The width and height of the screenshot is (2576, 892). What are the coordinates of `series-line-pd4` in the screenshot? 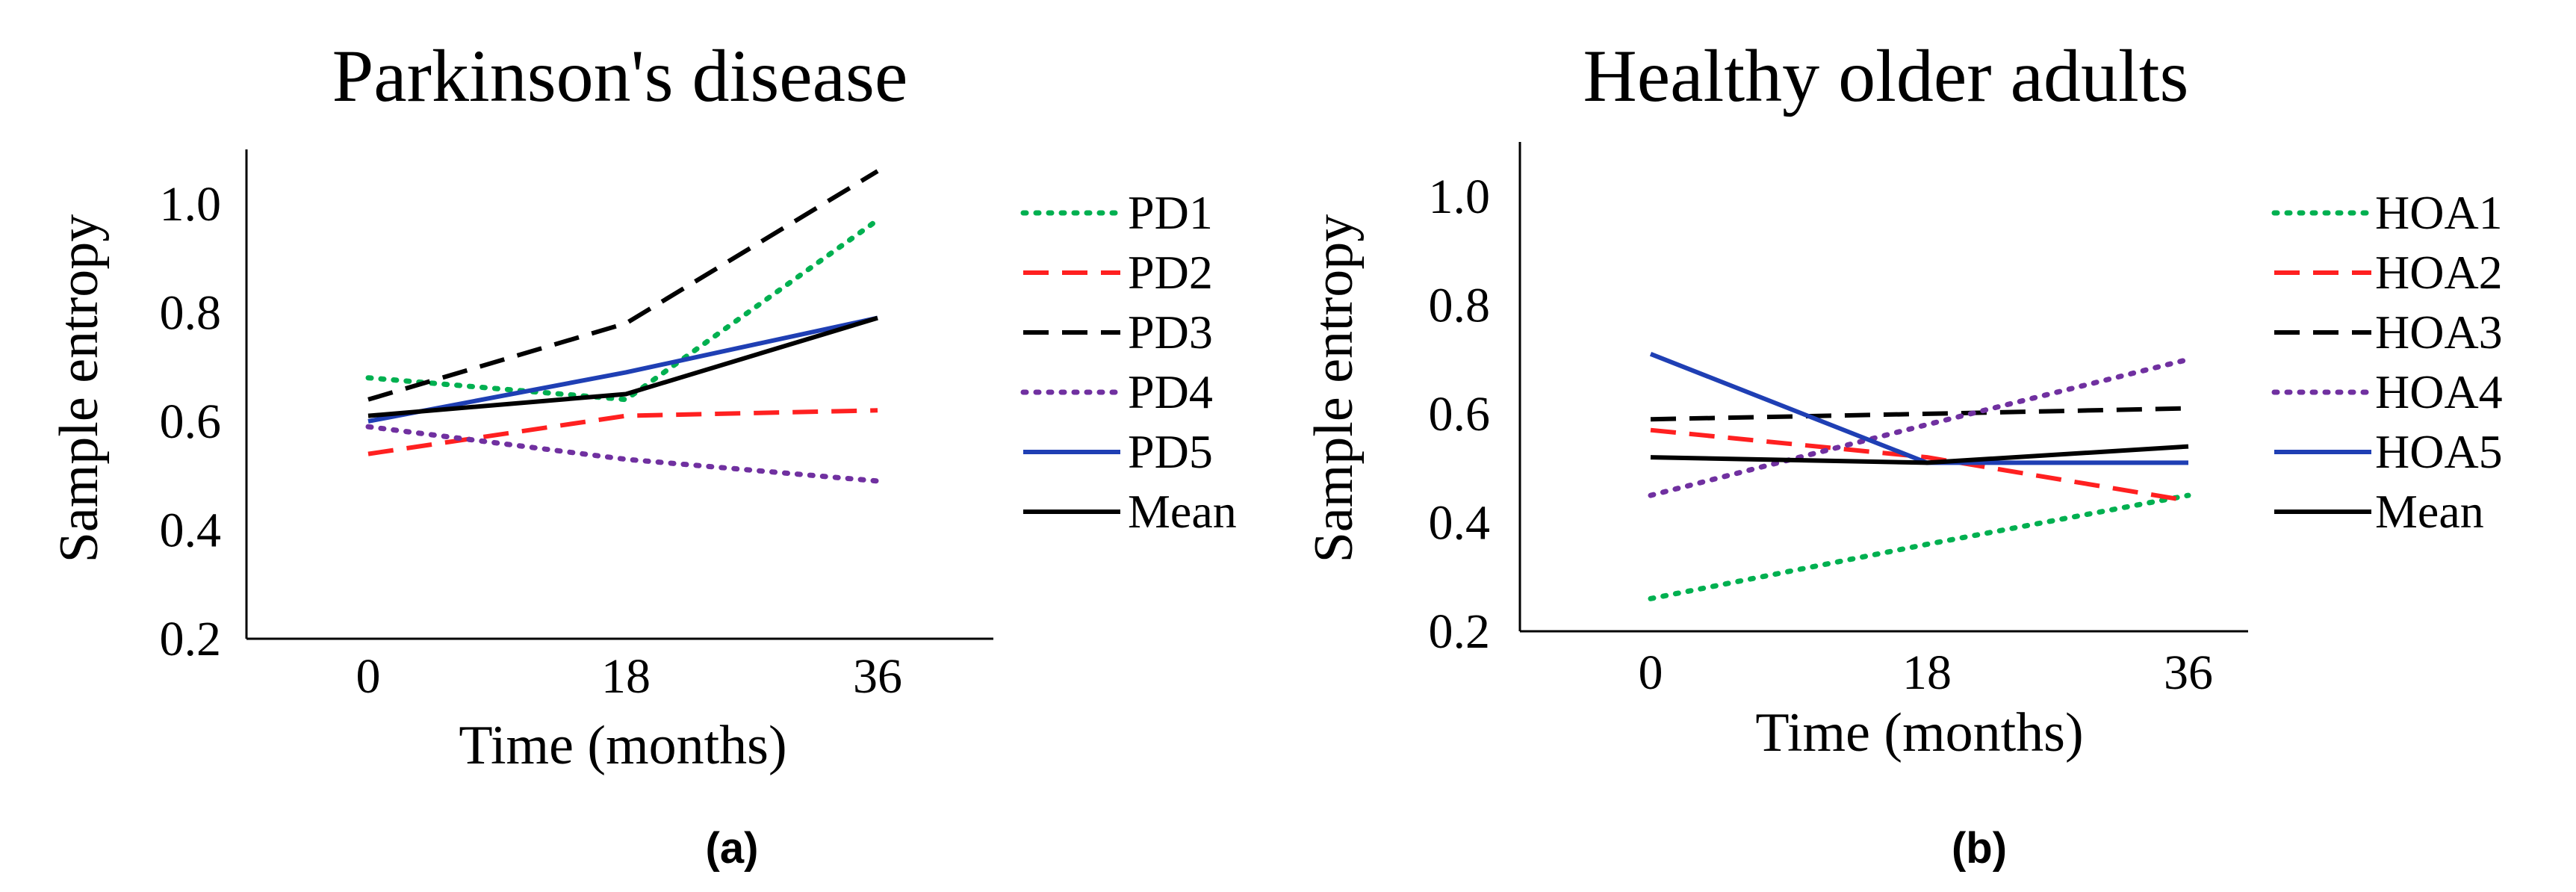 It's located at (623, 454).